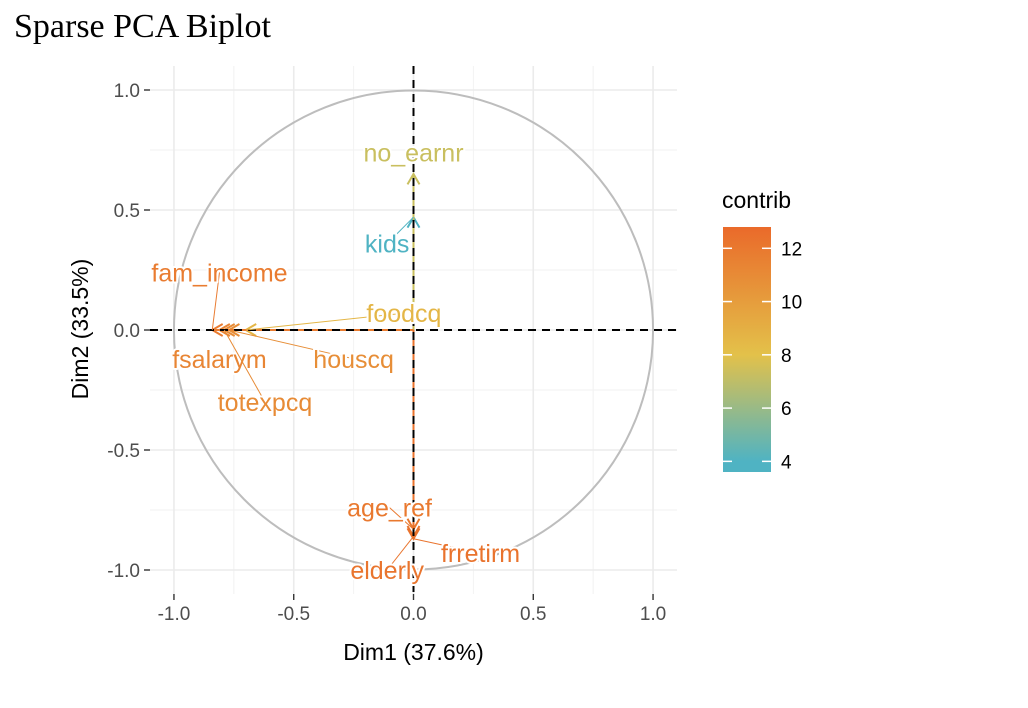  I want to click on label-age_ref: age_ref, so click(389, 509).